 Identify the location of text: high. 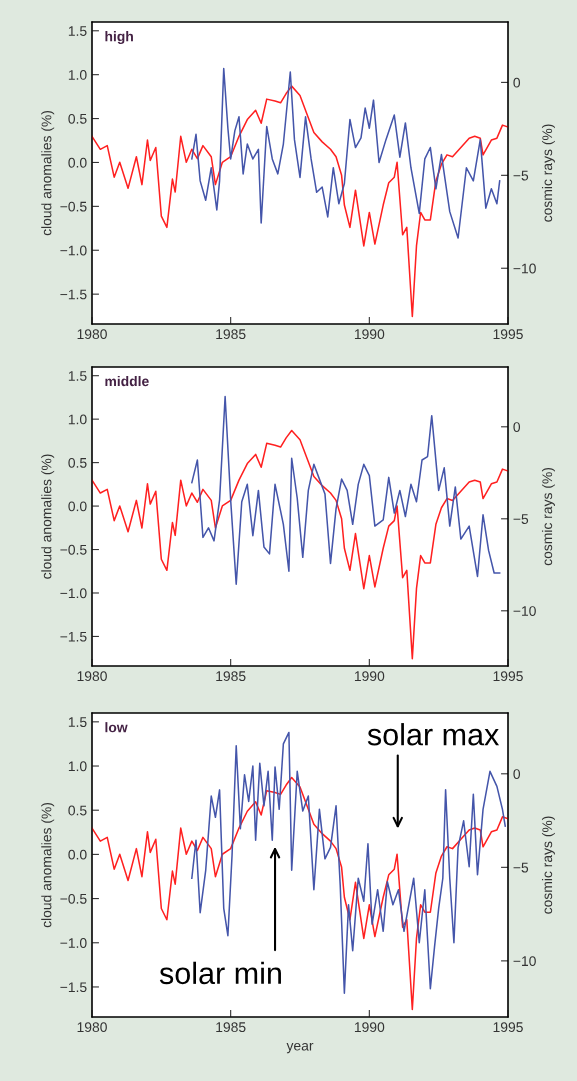
(119, 38).